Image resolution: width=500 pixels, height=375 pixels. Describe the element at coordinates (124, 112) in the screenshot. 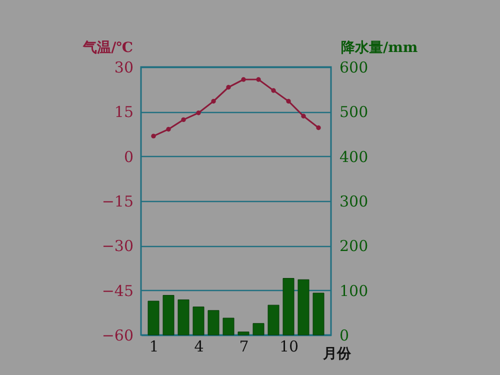

I see `y-tick-label: 15` at that location.